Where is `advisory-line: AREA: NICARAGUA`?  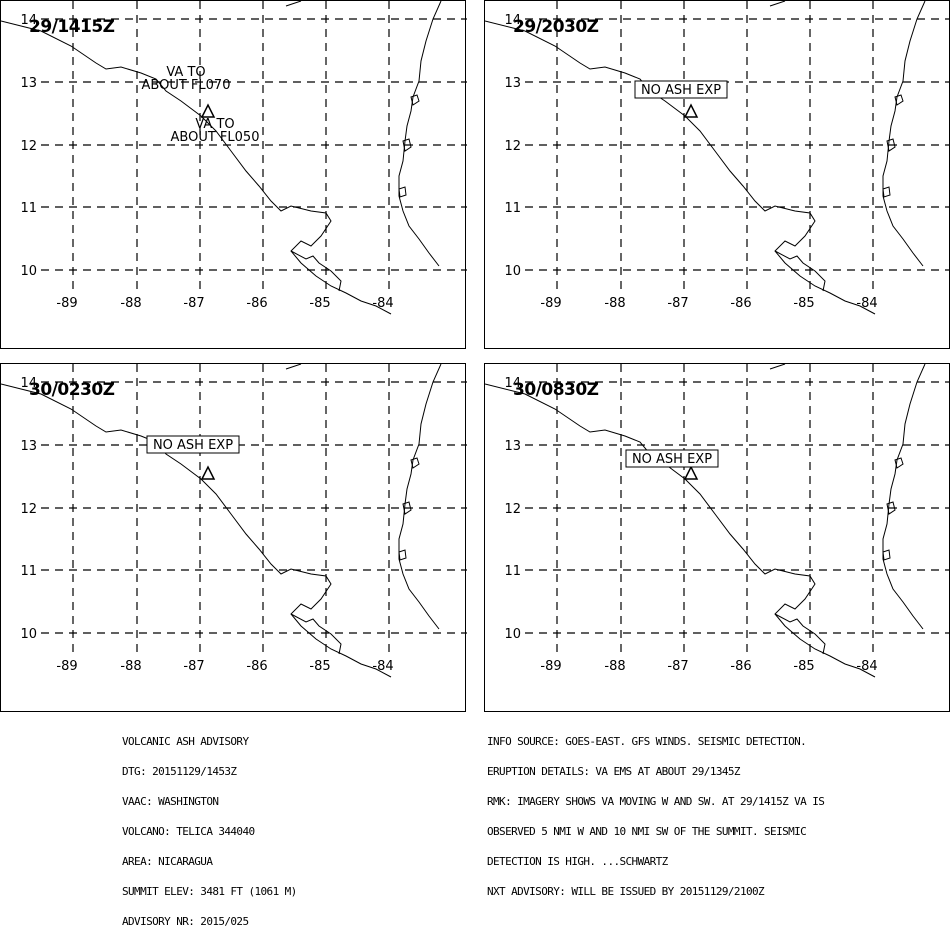
advisory-line: AREA: NICARAGUA is located at coordinates (167, 861).